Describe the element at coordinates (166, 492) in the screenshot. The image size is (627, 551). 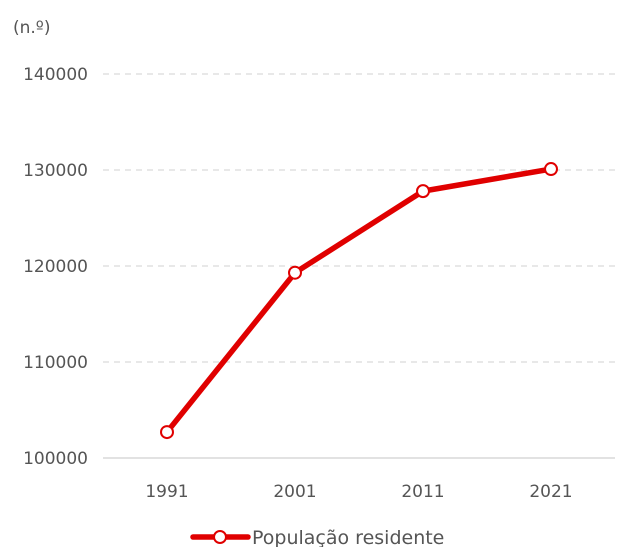
I see `x-tick-label: 1991` at that location.